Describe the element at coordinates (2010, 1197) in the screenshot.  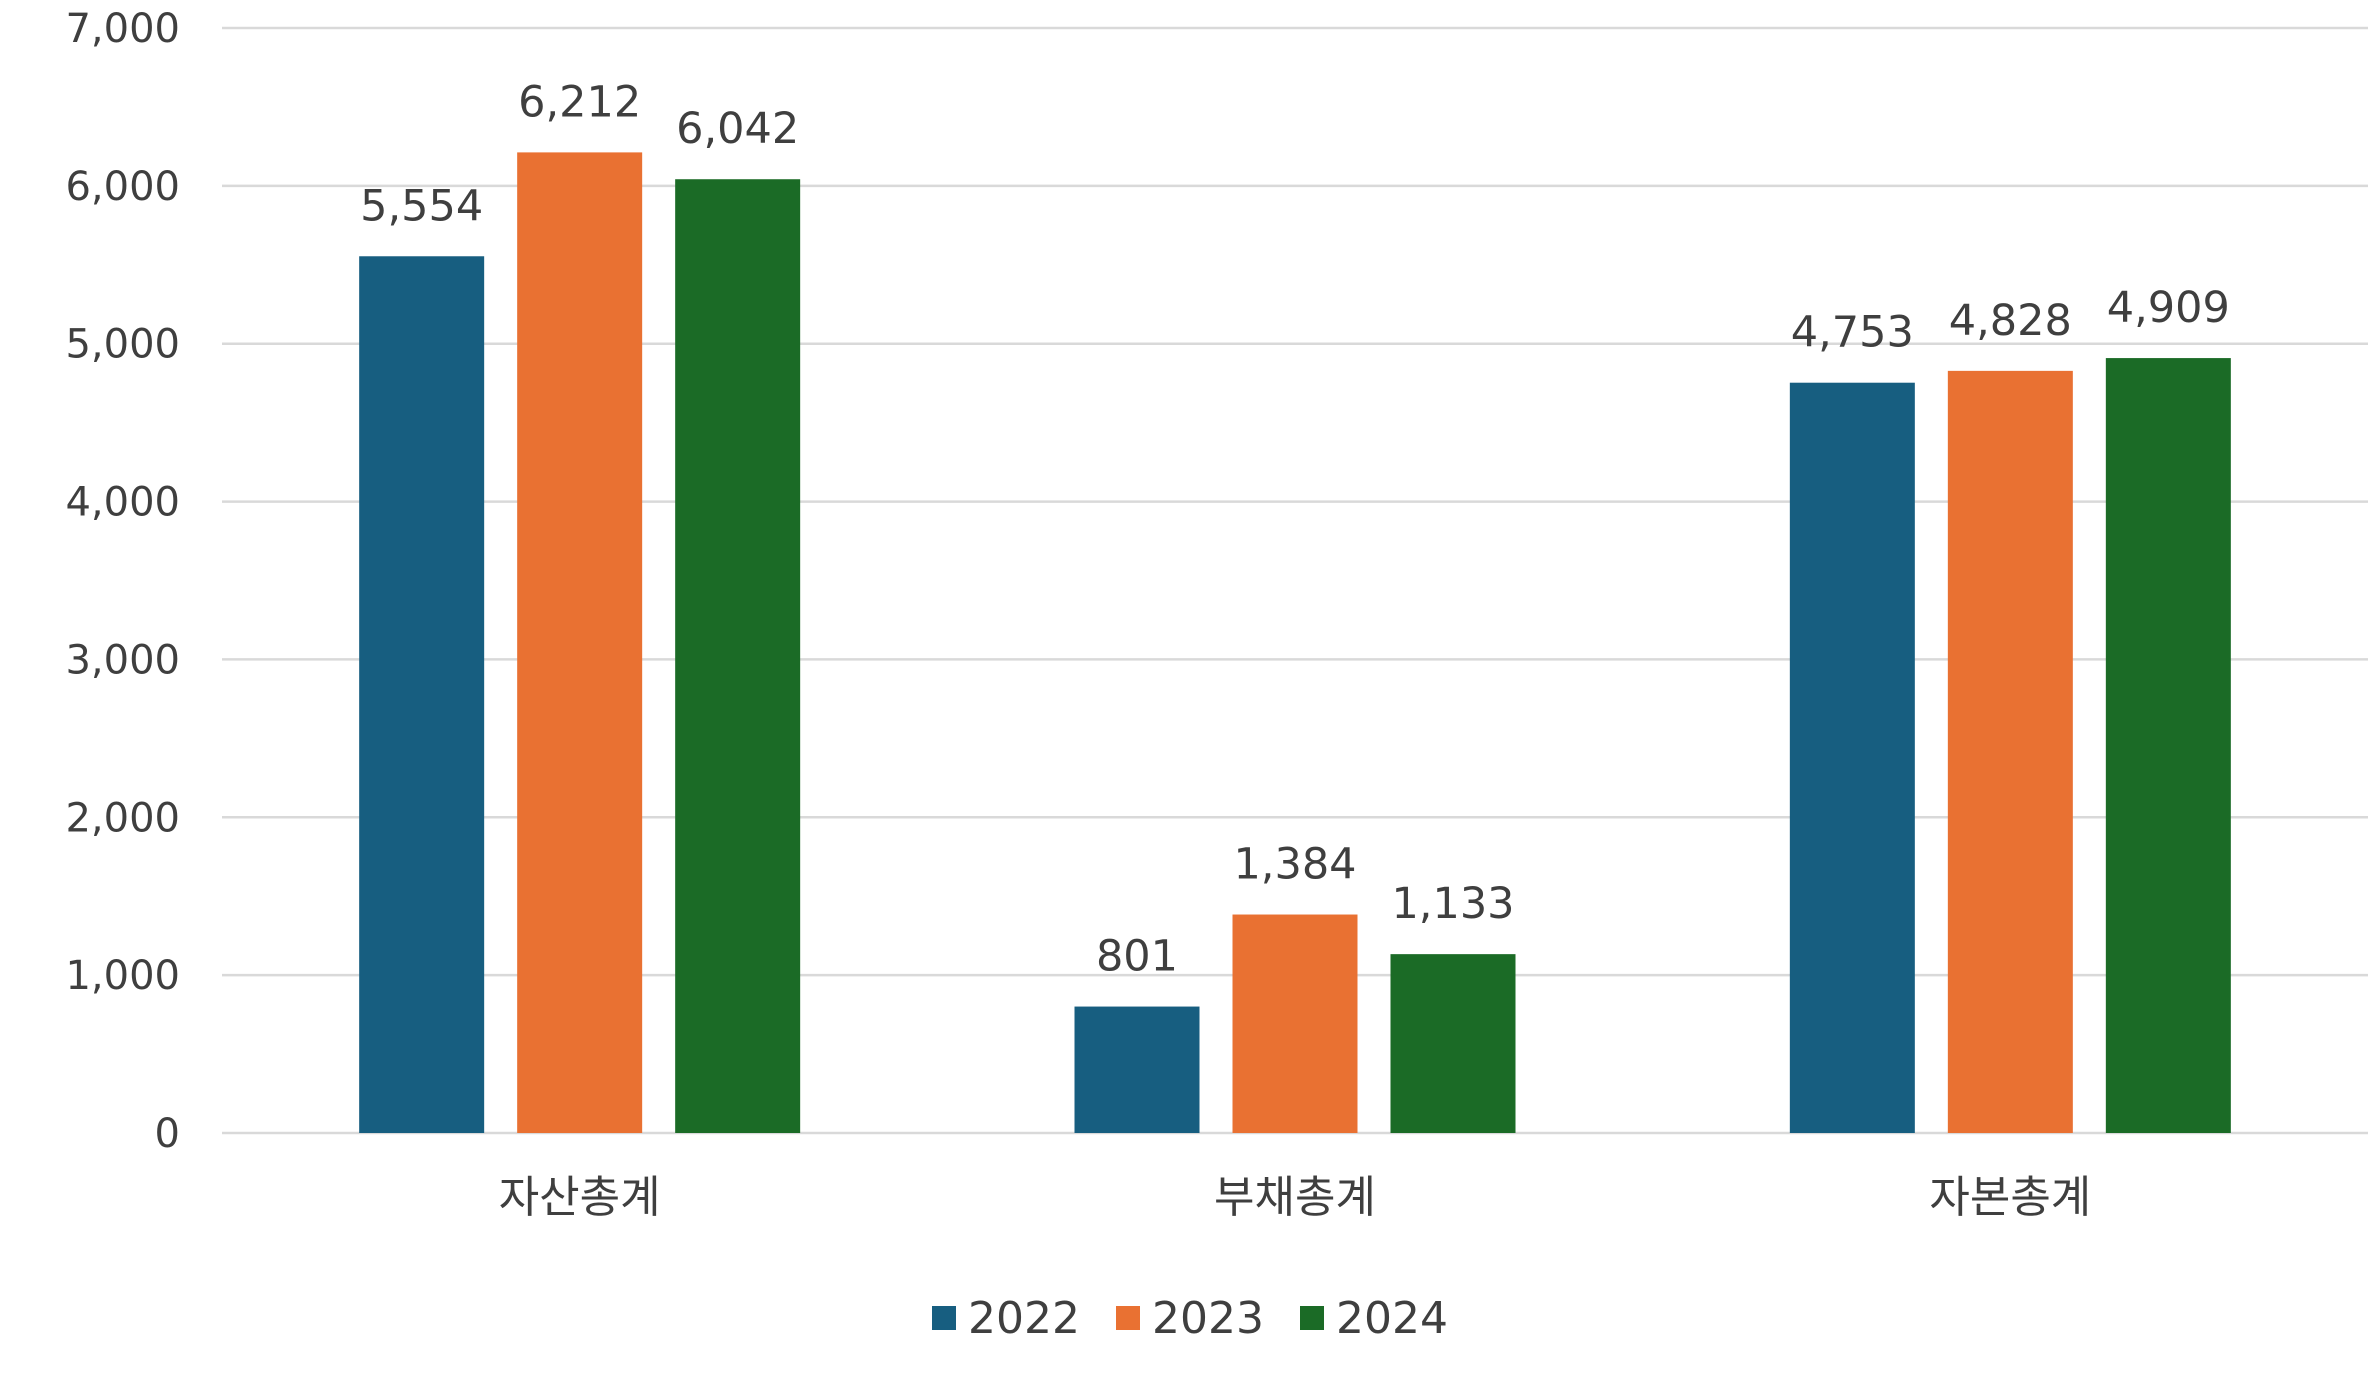
I see `category-label: 자본총계` at that location.